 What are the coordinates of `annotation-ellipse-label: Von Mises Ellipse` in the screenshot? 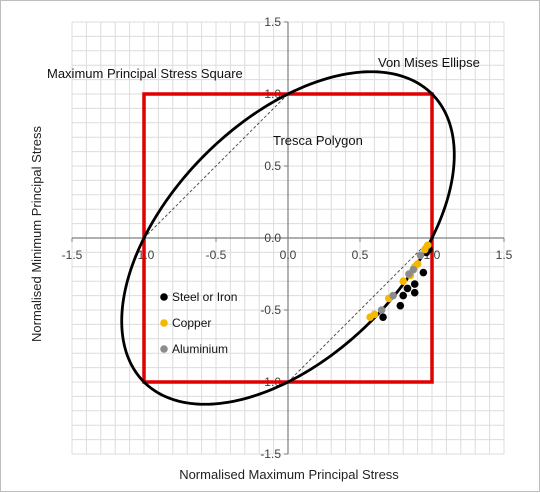 It's located at (429, 62).